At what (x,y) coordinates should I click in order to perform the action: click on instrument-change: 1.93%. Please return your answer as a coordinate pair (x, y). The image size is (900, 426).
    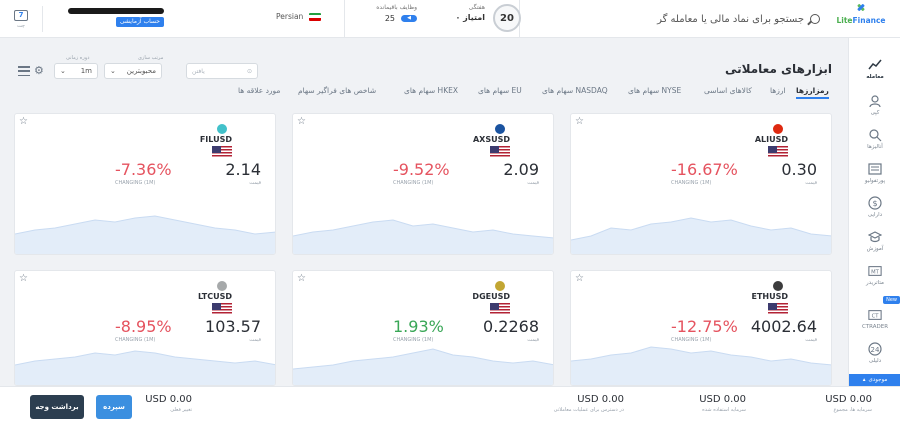
    Looking at the image, I should click on (418, 326).